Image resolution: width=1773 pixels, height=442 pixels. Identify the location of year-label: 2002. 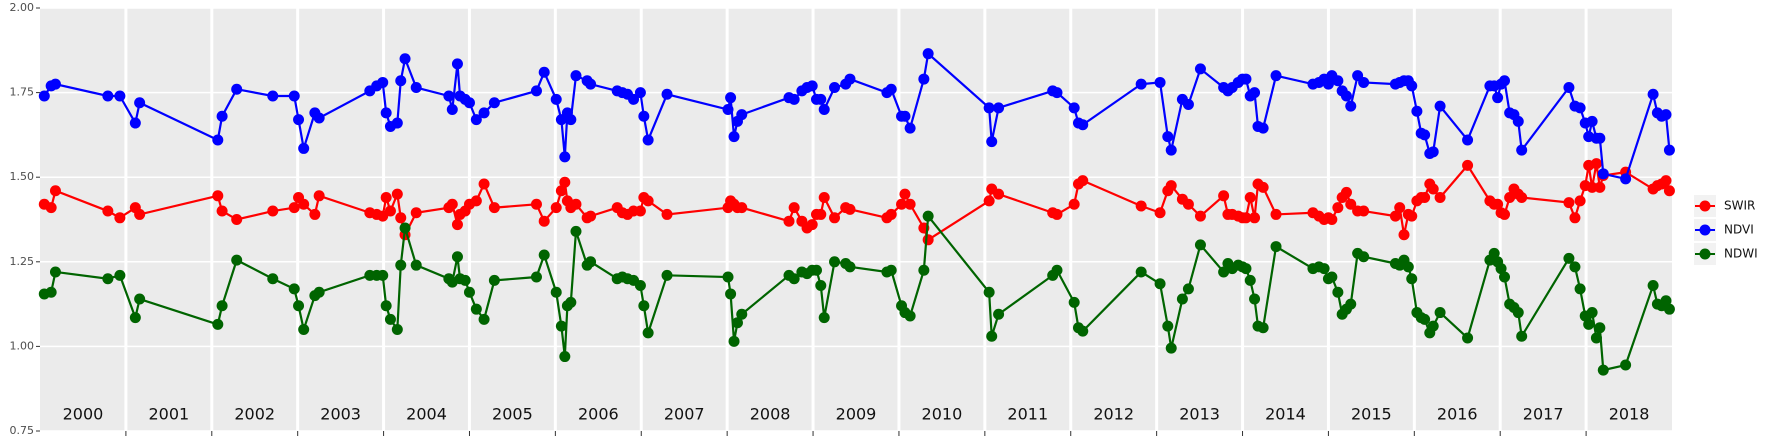
(254, 414).